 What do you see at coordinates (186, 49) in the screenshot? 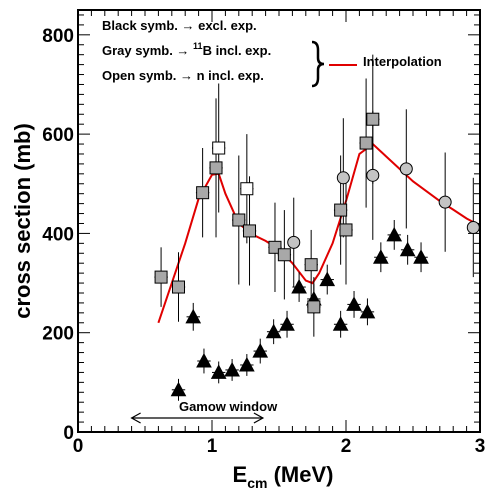
I see `legend-line-11b-incl: Gray symb. → 11B incl. exp.` at bounding box center [186, 49].